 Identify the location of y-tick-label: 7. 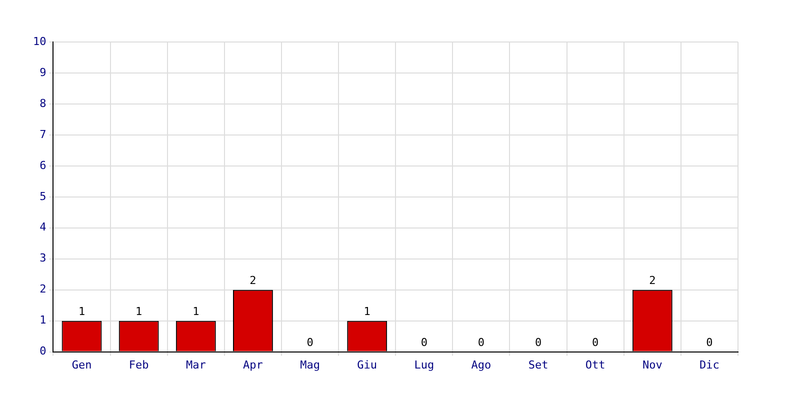
(43, 134).